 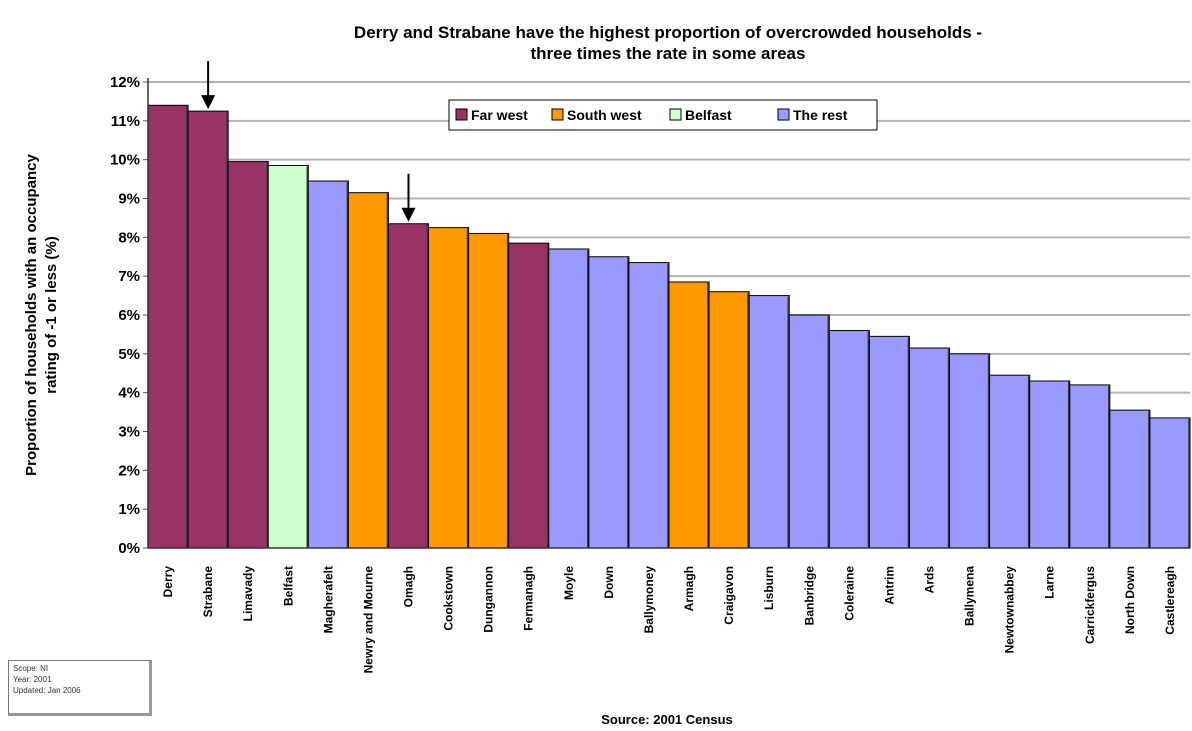 I want to click on y-tick-label: 8%, so click(x=129, y=237).